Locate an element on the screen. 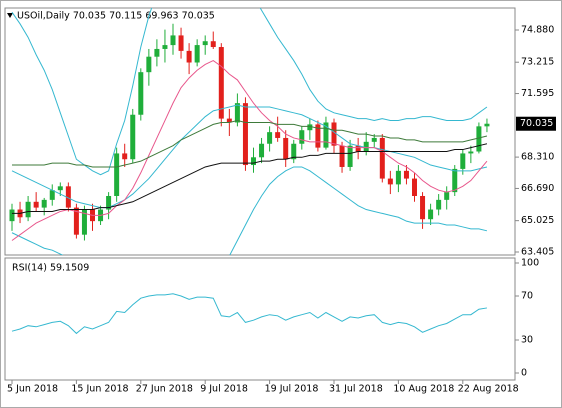 Image resolution: width=562 pixels, height=408 pixels. collapse-icon is located at coordinates (10, 15).